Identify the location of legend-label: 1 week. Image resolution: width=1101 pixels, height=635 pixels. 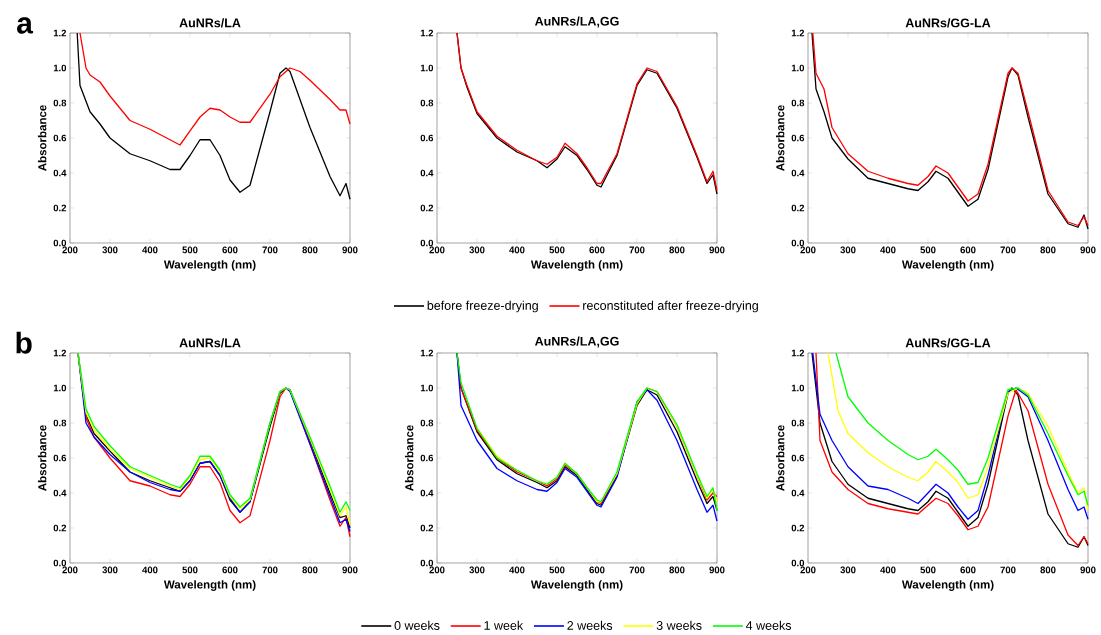
(504, 625).